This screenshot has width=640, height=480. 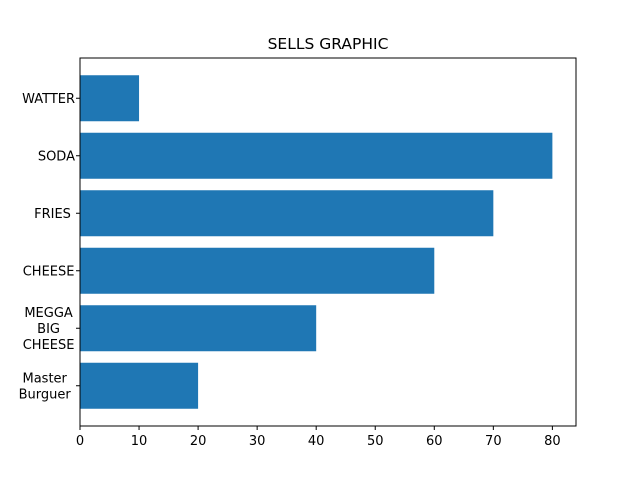 I want to click on bar-cheese, so click(x=257, y=270).